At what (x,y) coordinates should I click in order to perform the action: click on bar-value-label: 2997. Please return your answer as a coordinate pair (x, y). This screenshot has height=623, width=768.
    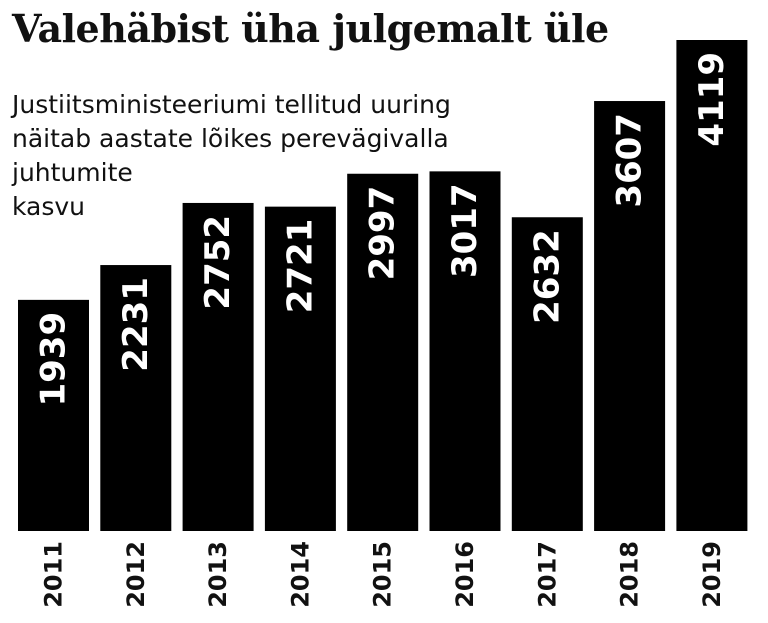
    Looking at the image, I should click on (383, 233).